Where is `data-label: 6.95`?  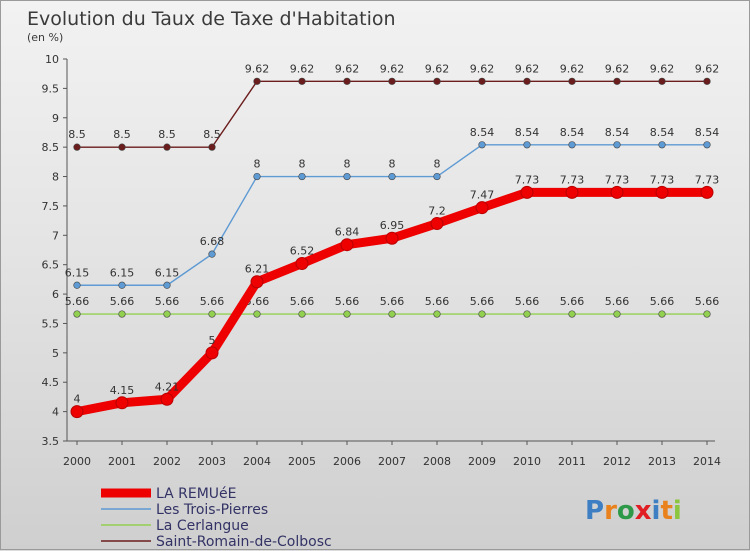
data-label: 6.95 is located at coordinates (392, 225).